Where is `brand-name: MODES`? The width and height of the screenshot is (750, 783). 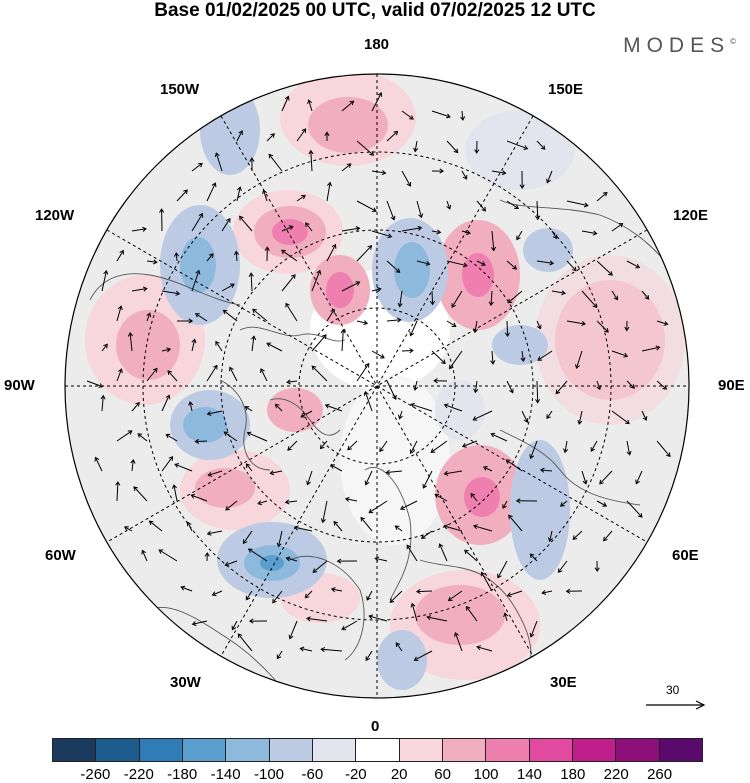
brand-name: MODES is located at coordinates (677, 45).